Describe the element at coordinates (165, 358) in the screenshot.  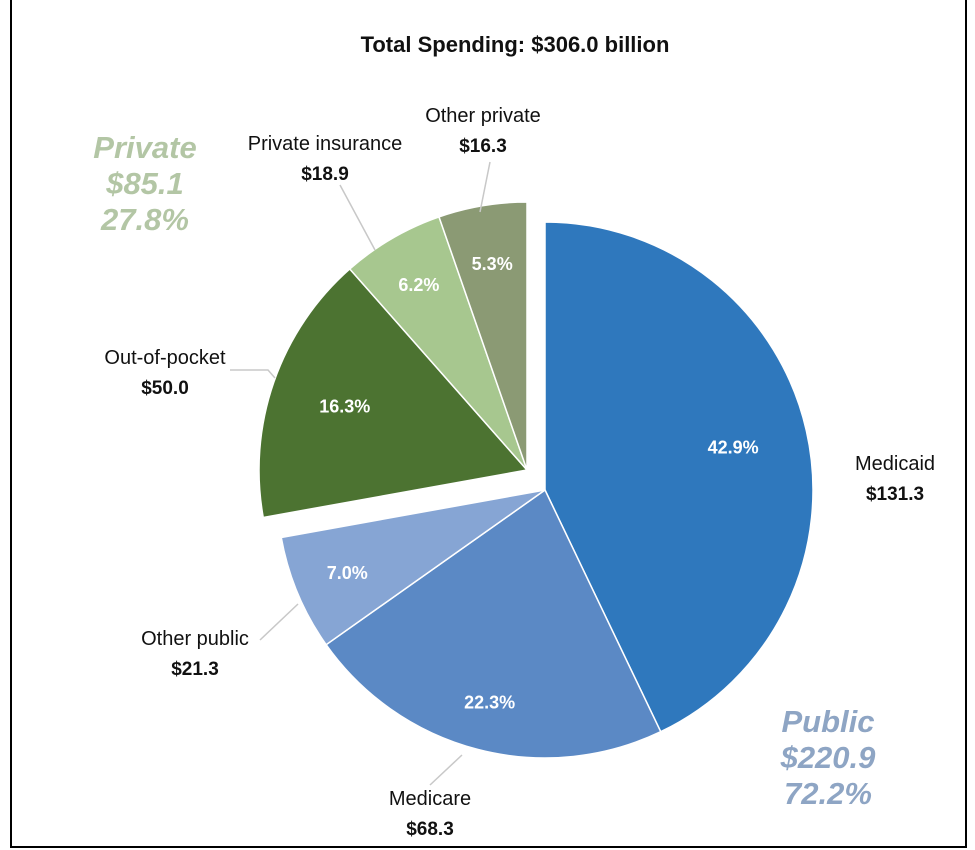
I see `category-label-out-of-pocket: Out-of-pocket` at that location.